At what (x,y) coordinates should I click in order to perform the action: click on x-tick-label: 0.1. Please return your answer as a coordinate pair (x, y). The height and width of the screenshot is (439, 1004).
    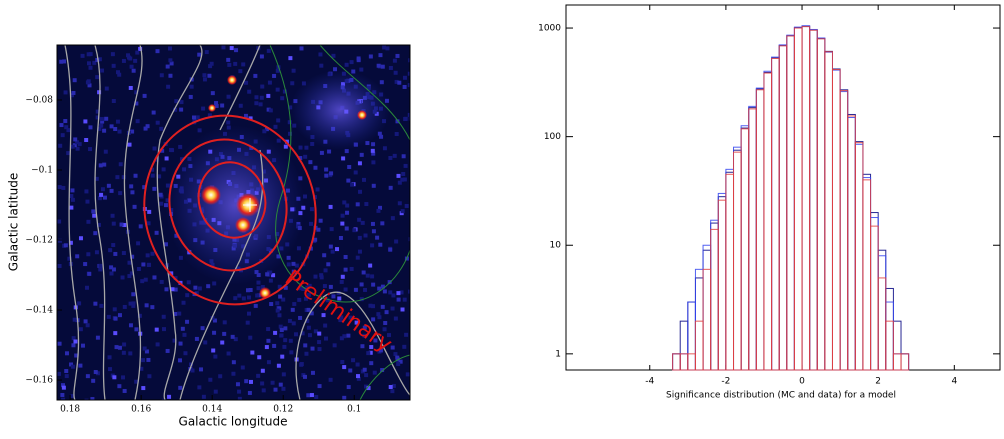
    Looking at the image, I should click on (354, 410).